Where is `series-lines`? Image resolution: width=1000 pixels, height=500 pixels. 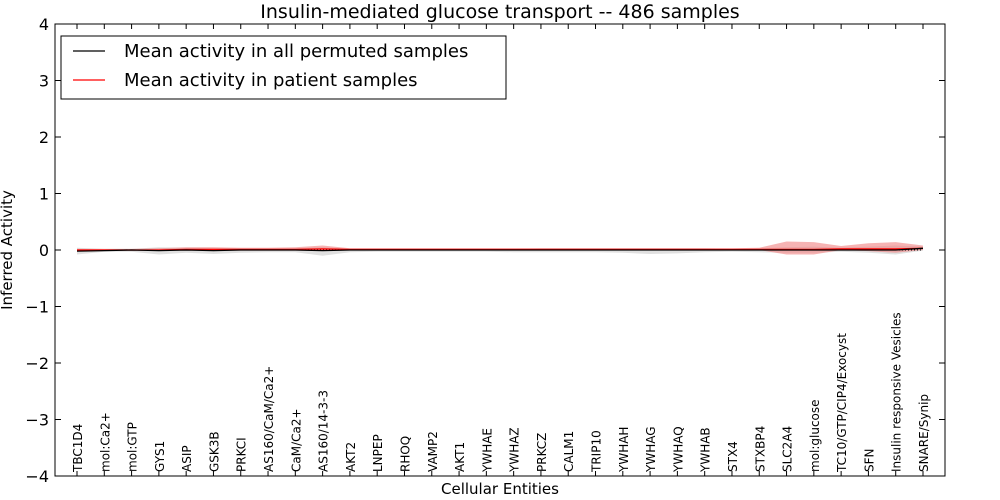 series-lines is located at coordinates (500, 249).